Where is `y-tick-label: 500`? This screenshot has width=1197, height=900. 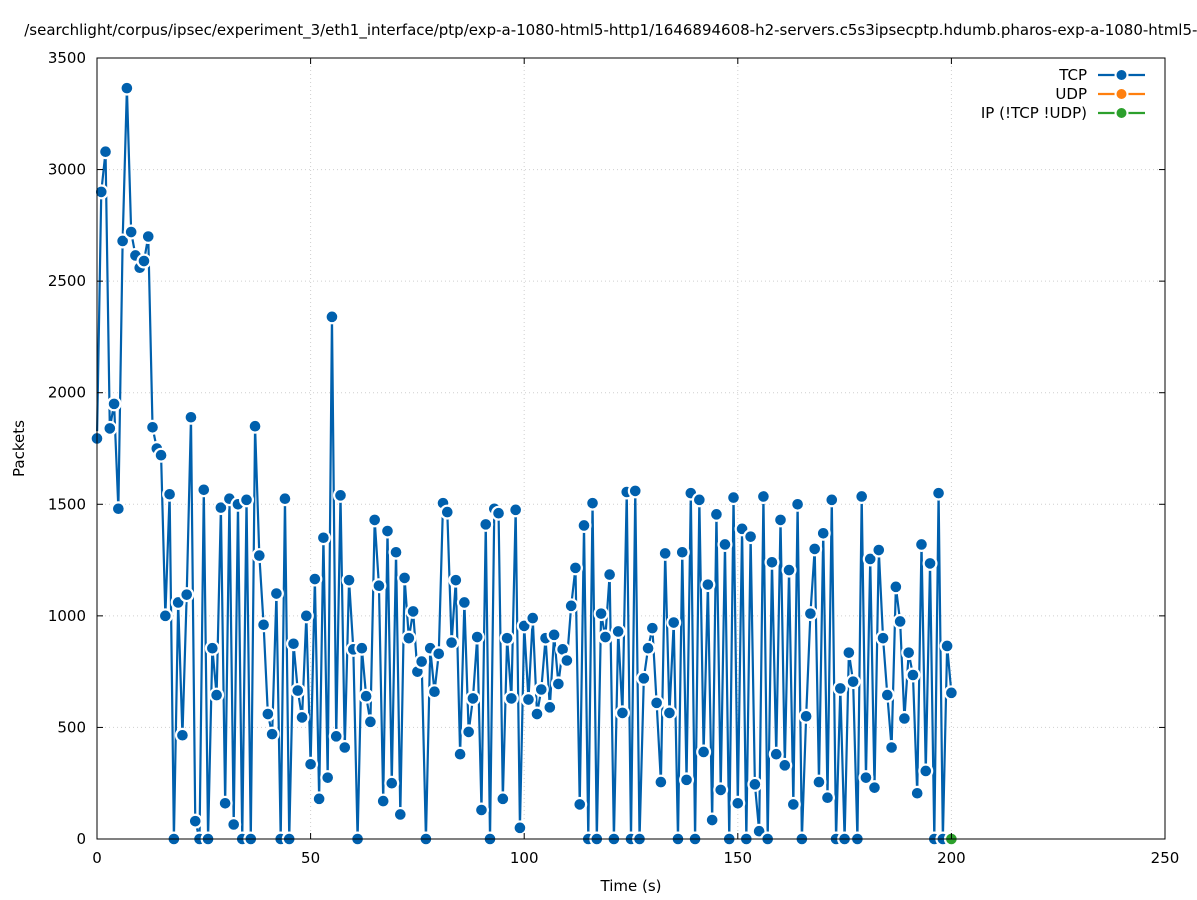 y-tick-label: 500 is located at coordinates (71, 727).